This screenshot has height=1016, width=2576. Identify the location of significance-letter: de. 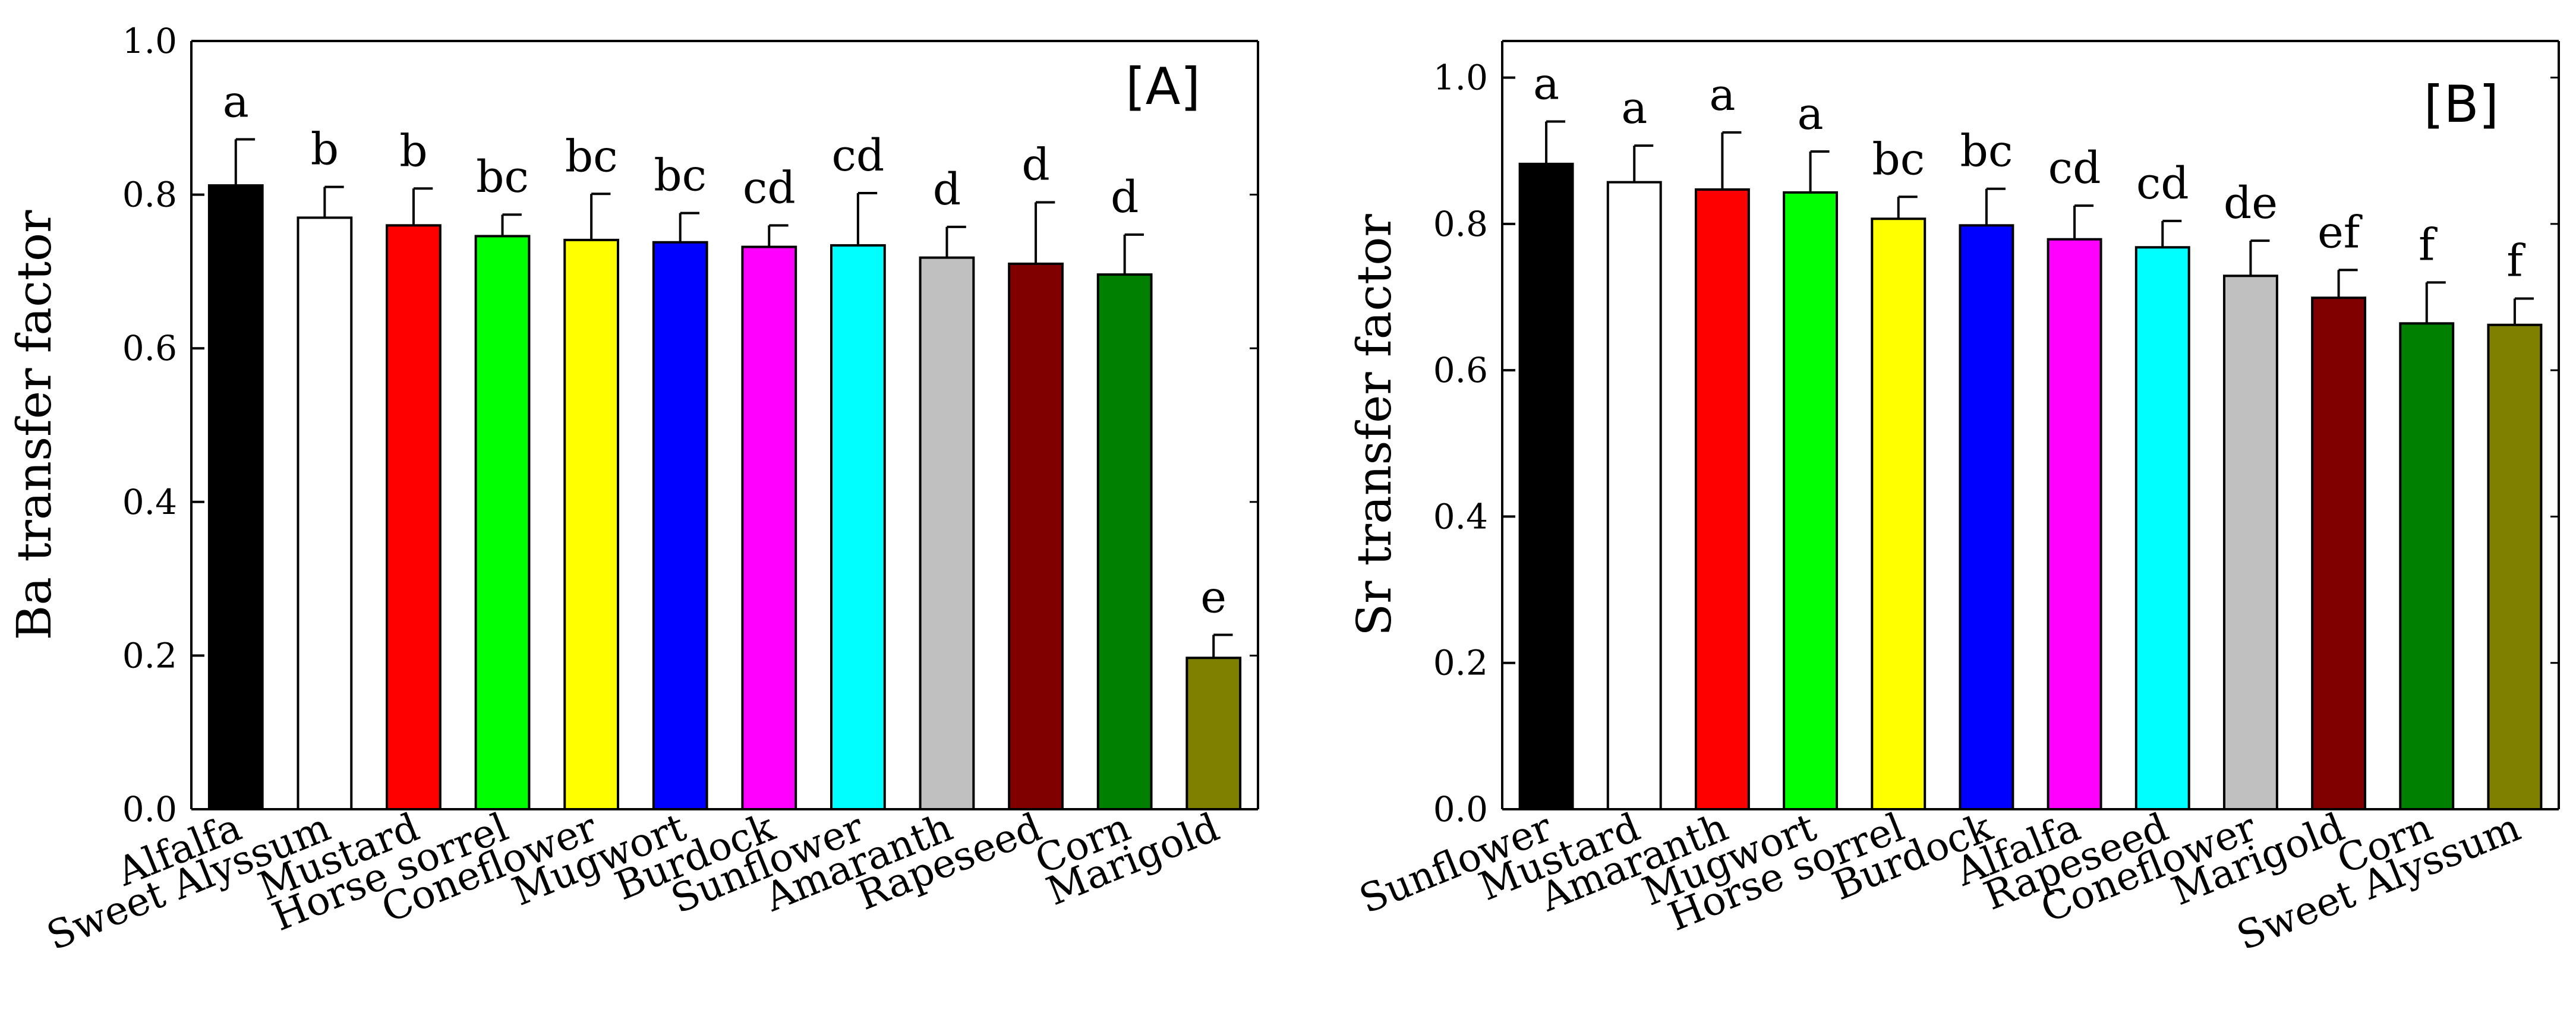
(2251, 203).